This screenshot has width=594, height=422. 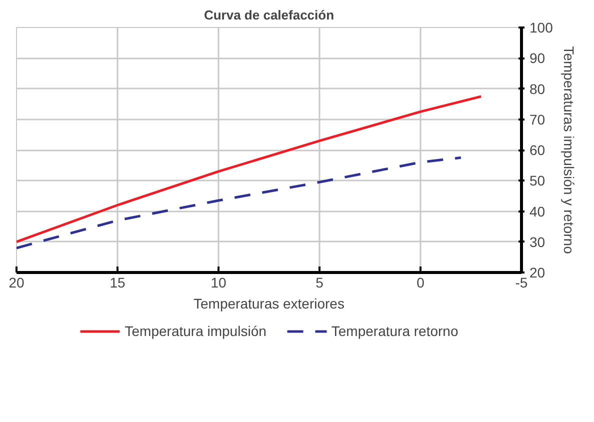 I want to click on y-tick-label: 20, so click(x=538, y=272).